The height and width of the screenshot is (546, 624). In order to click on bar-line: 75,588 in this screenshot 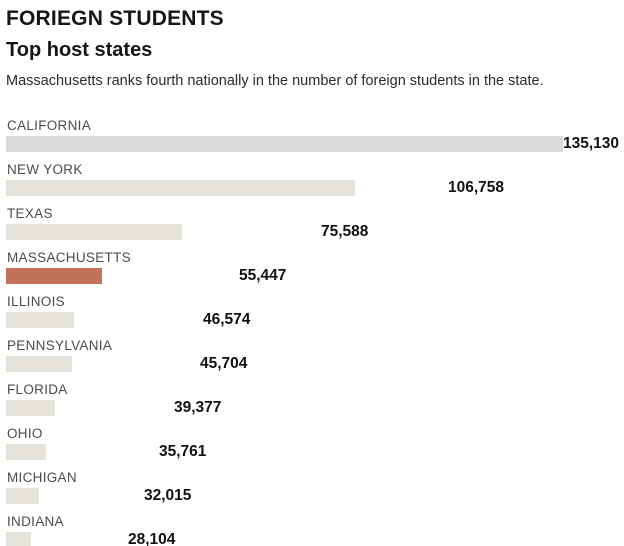, I will do `click(312, 232)`.